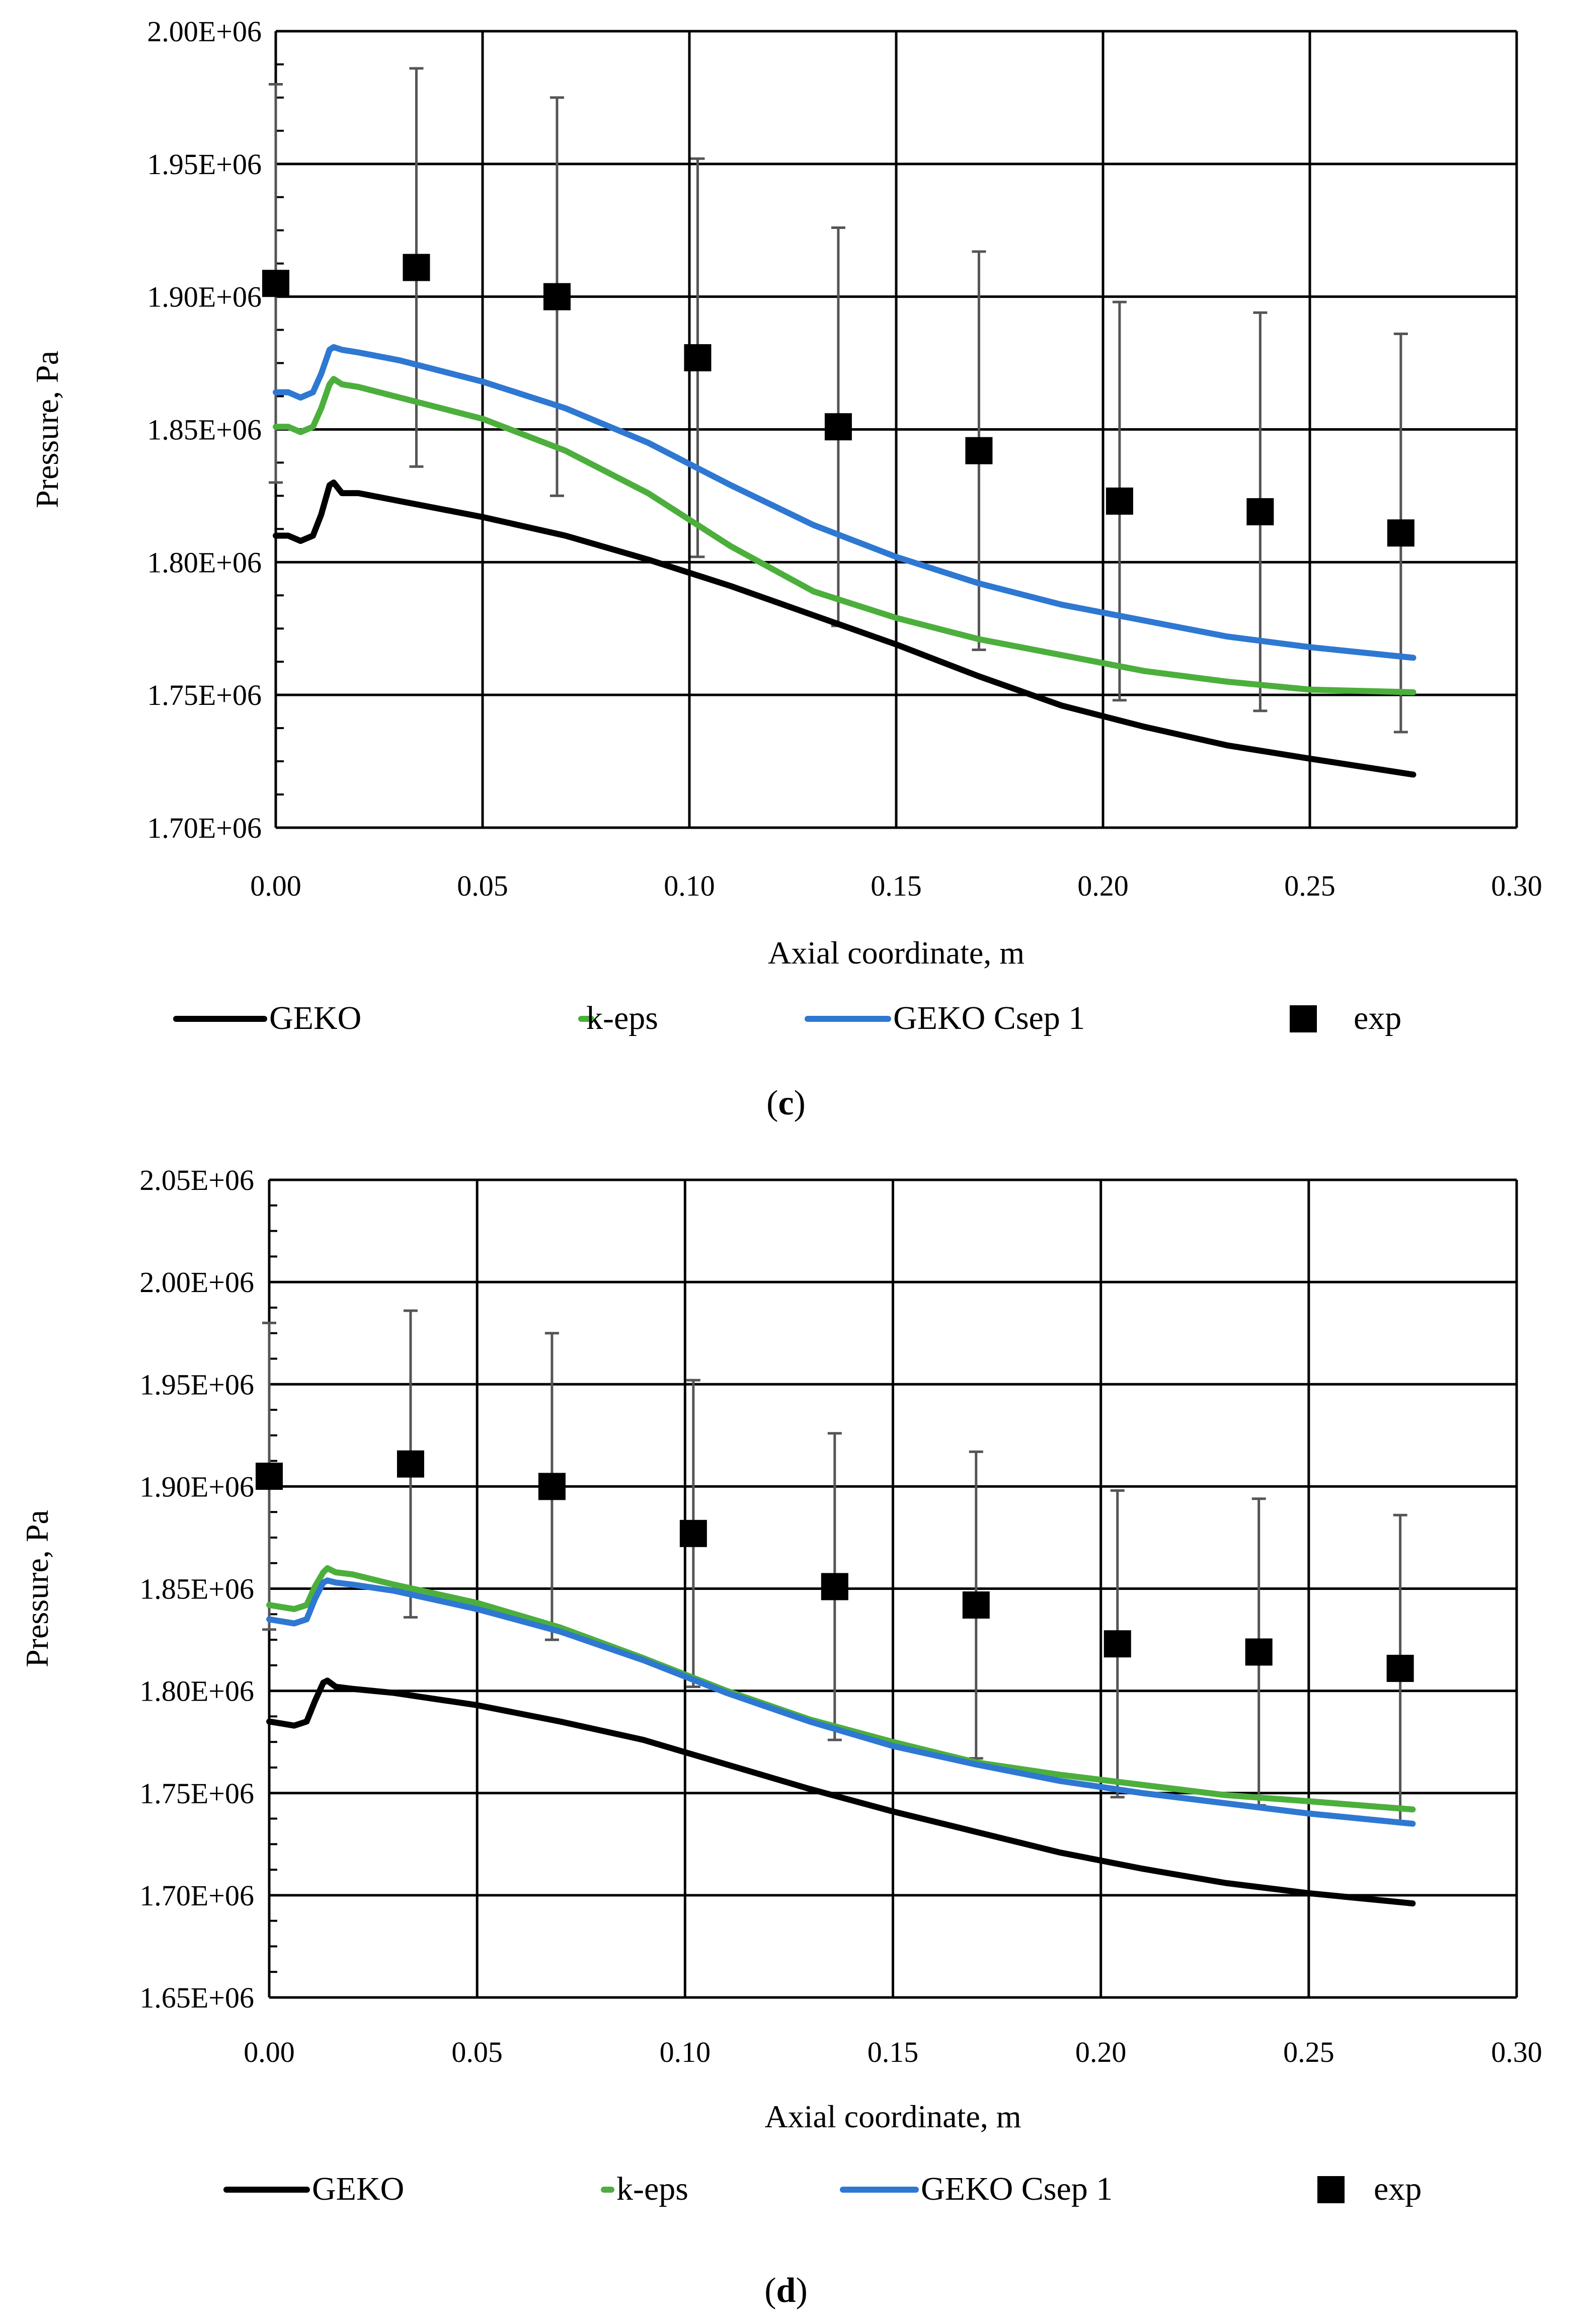 This screenshot has width=1572, height=2324. I want to click on caption-c-letter: c, so click(786, 1103).